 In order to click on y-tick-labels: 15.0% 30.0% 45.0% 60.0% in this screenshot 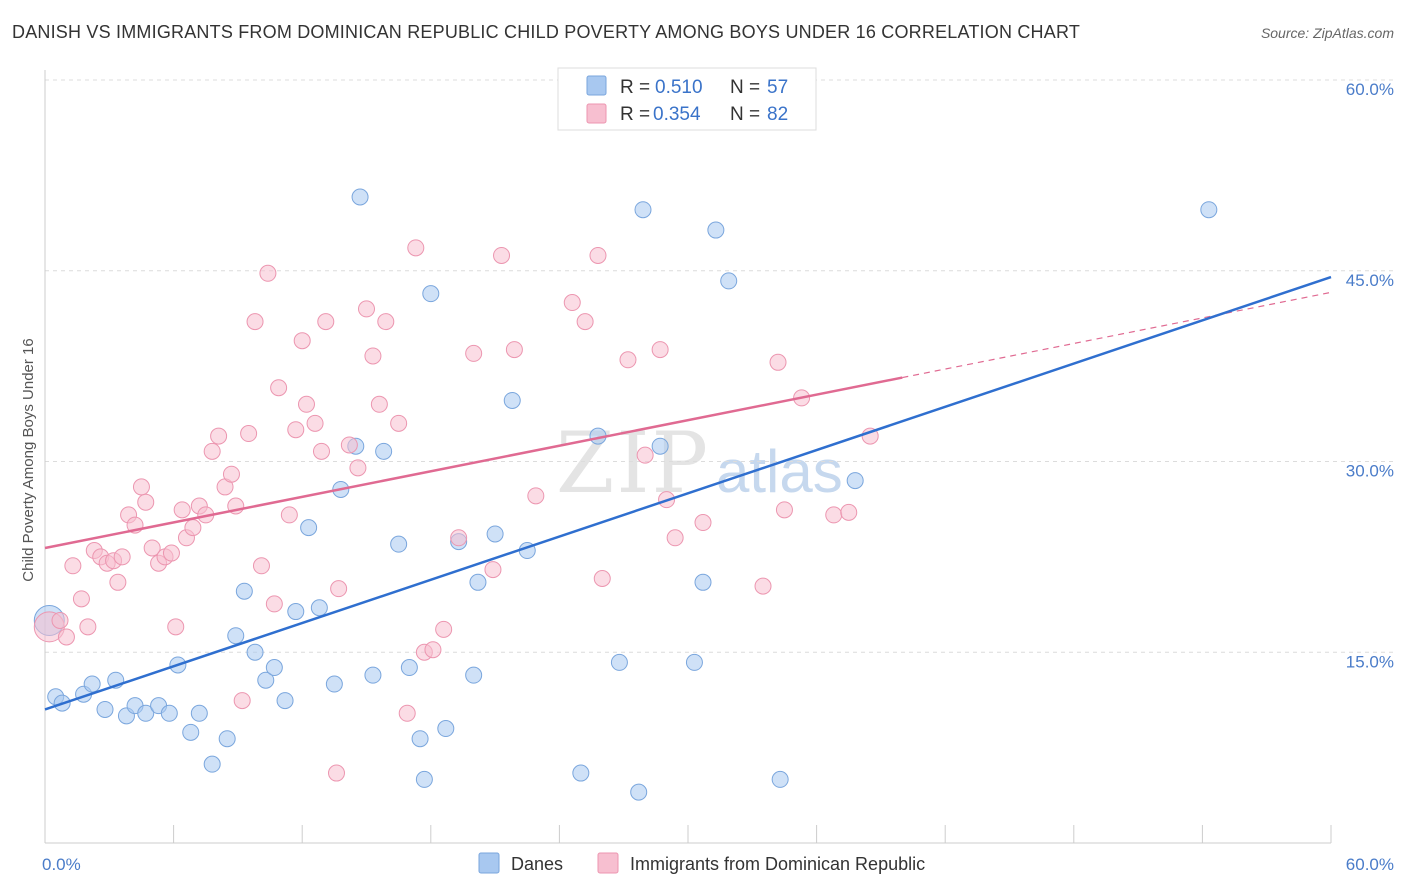, I will do `click(1370, 375)`.